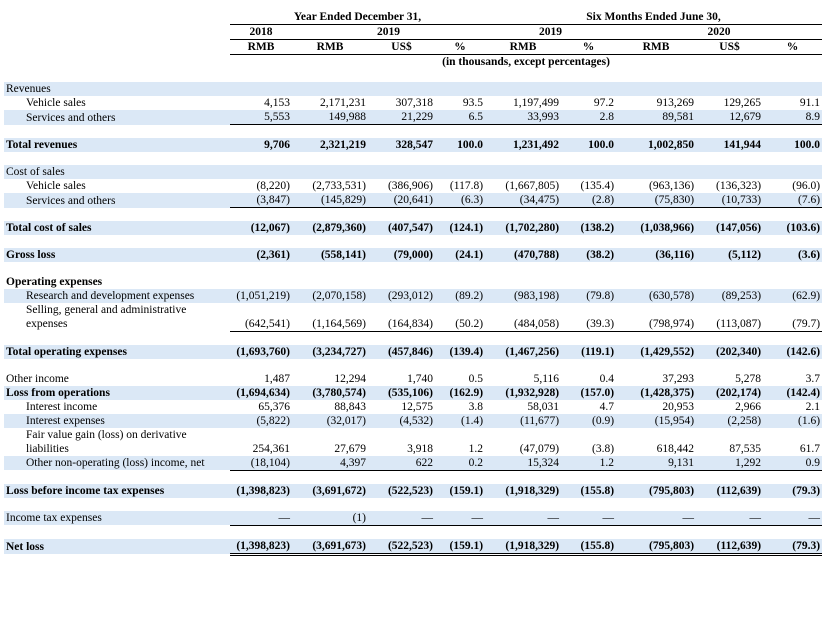  What do you see at coordinates (523, 145) in the screenshot?
I see `cell-value: 1,231,492` at bounding box center [523, 145].